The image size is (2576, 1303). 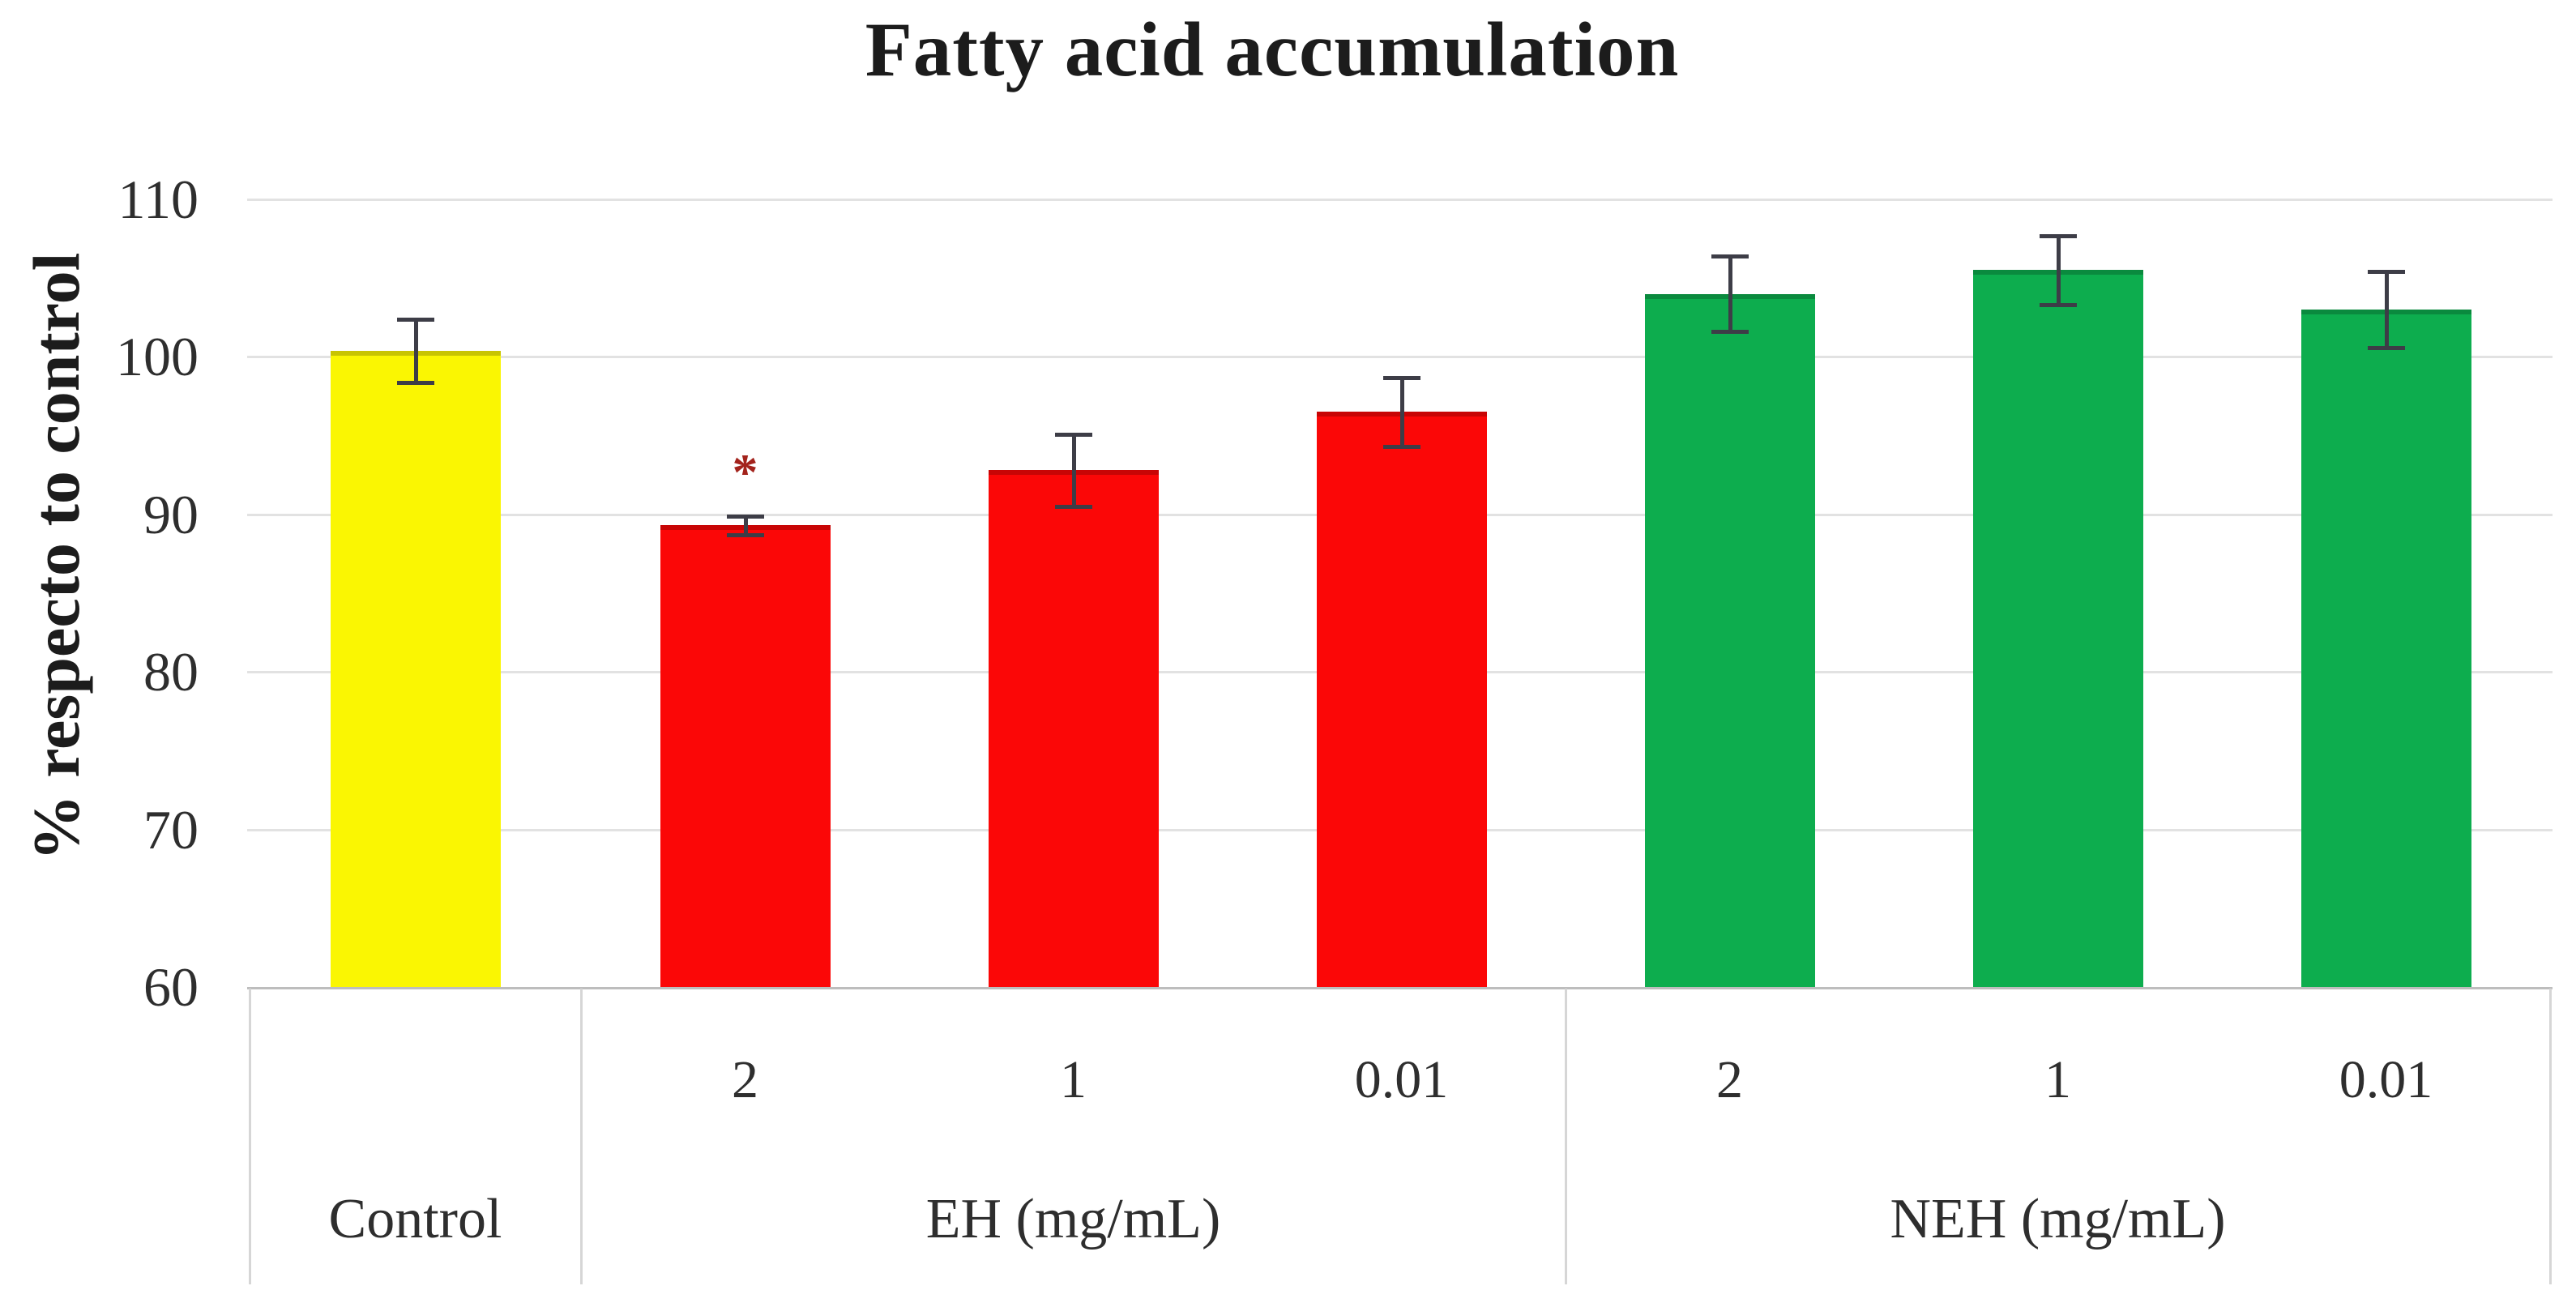 What do you see at coordinates (1073, 1219) in the screenshot?
I see `group-label-eh: EH (mg/mL)` at bounding box center [1073, 1219].